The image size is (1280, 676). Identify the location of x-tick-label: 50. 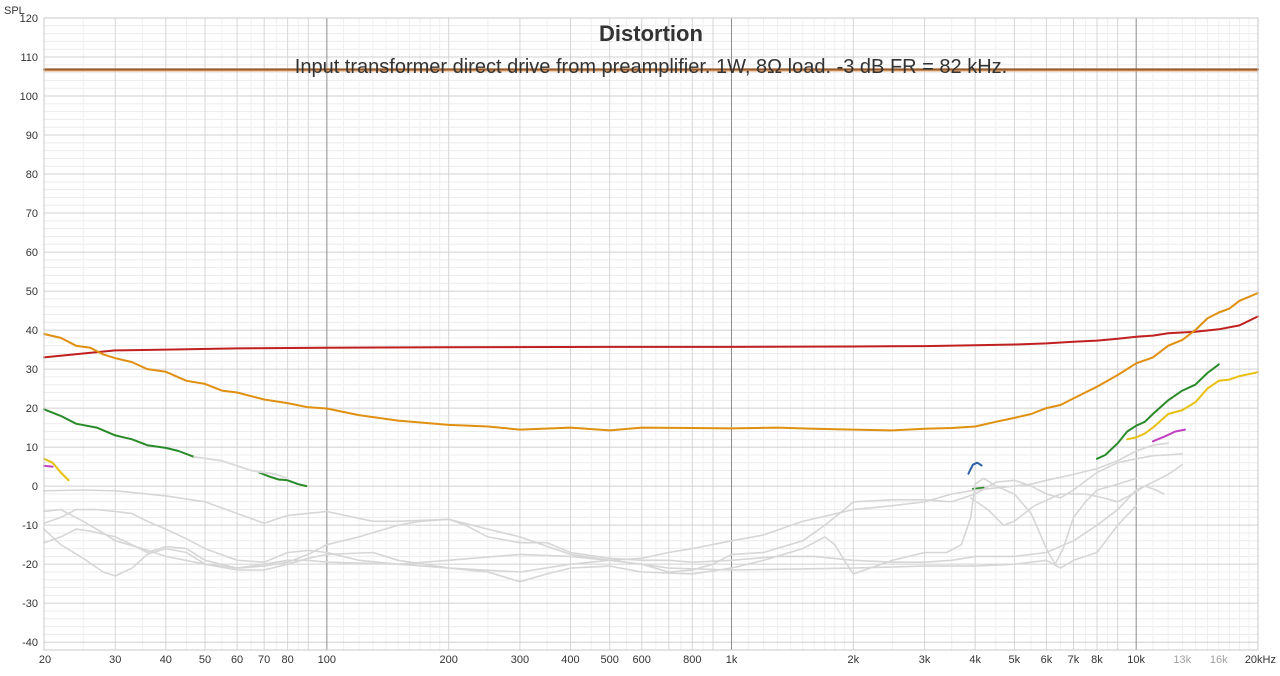
(205, 660).